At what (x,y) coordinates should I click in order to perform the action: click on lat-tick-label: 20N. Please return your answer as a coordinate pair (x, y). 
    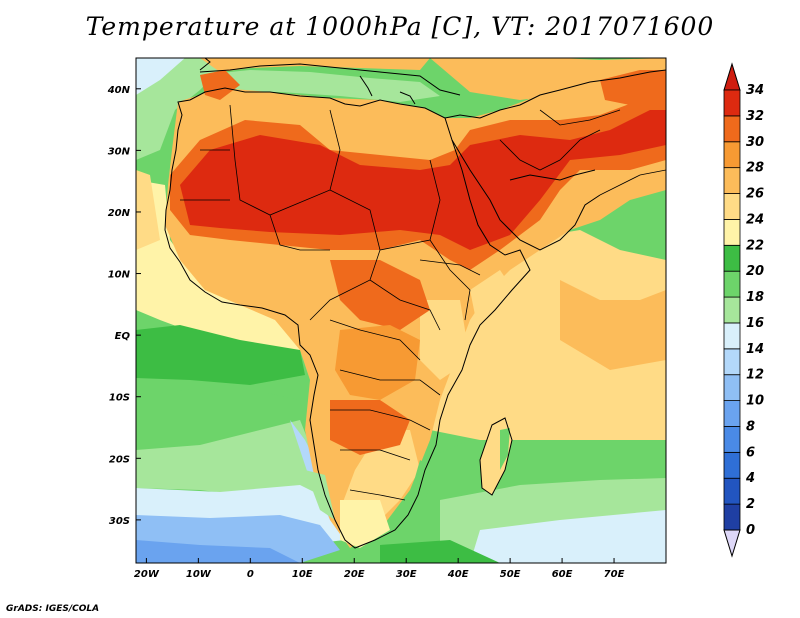
    Looking at the image, I should click on (119, 213).